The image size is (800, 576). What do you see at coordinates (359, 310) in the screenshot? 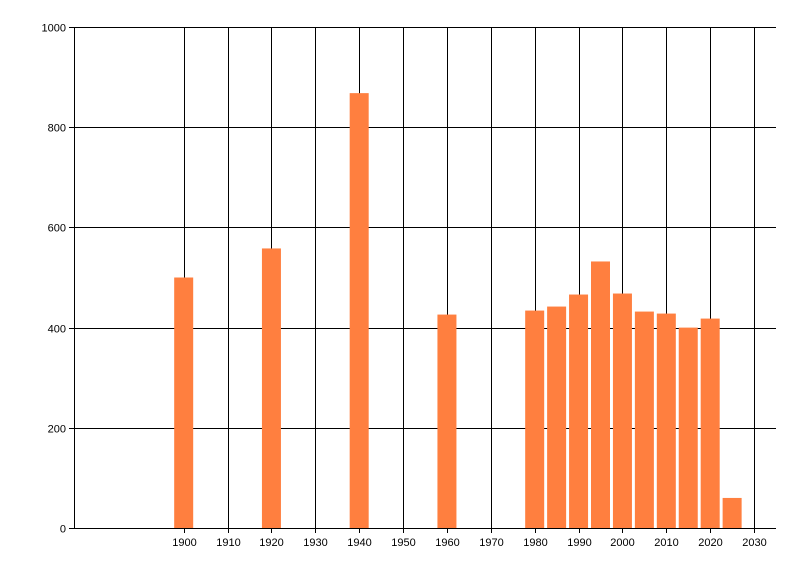
I see `bar-1940` at bounding box center [359, 310].